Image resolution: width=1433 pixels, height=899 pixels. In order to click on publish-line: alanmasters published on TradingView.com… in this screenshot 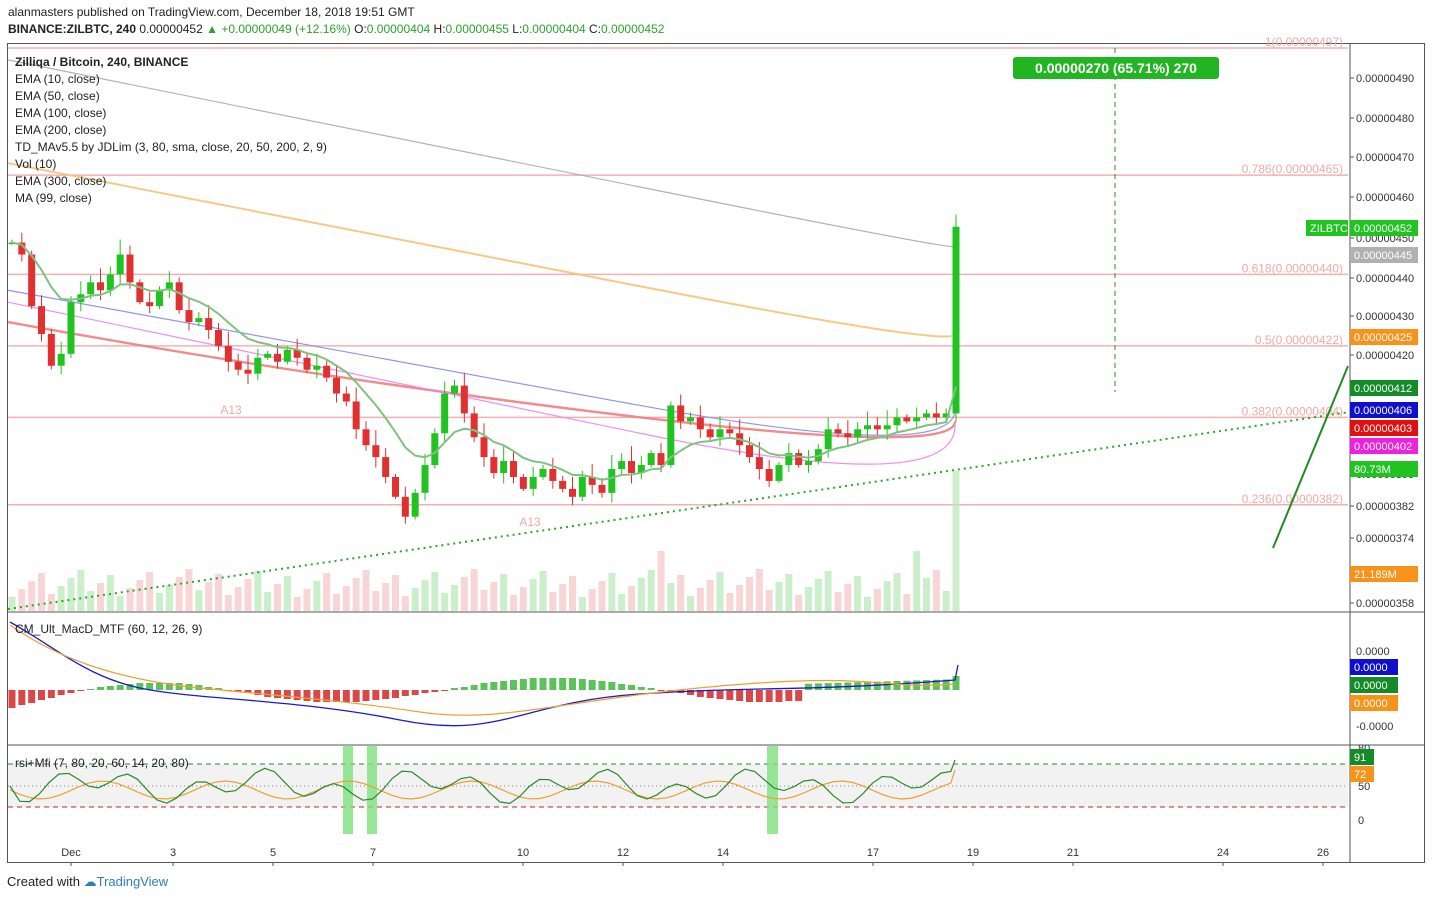, I will do `click(211, 12)`.